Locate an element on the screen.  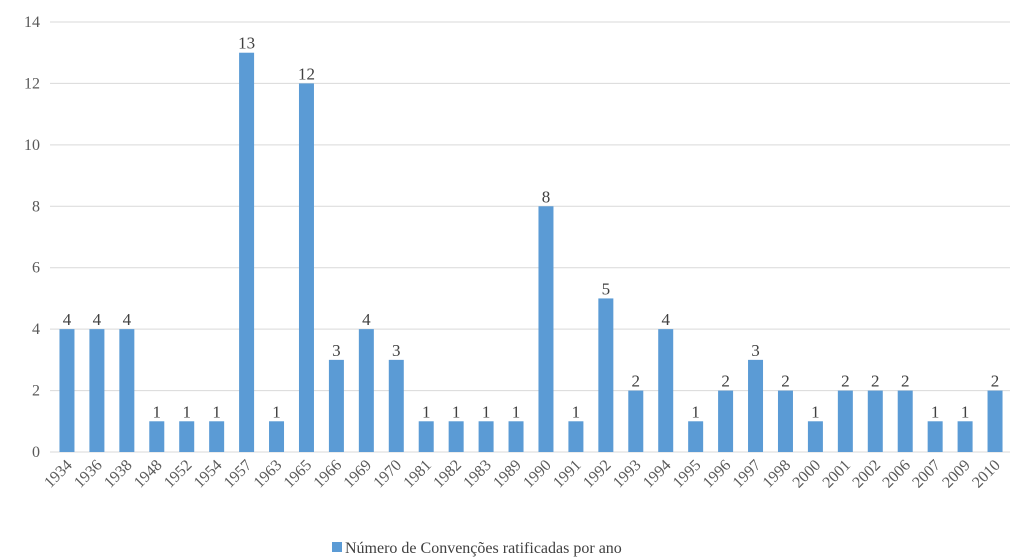
x-tick-label-1969: 1969 is located at coordinates (358, 474).